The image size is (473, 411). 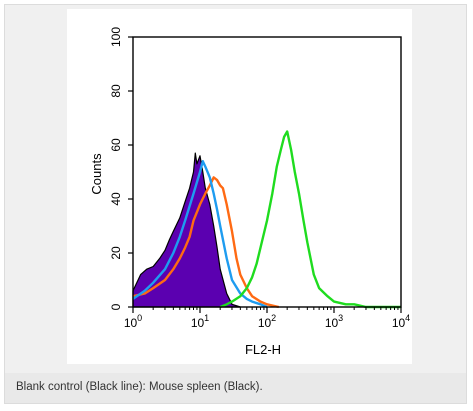 What do you see at coordinates (116, 91) in the screenshot?
I see `y-tick-label: 80` at bounding box center [116, 91].